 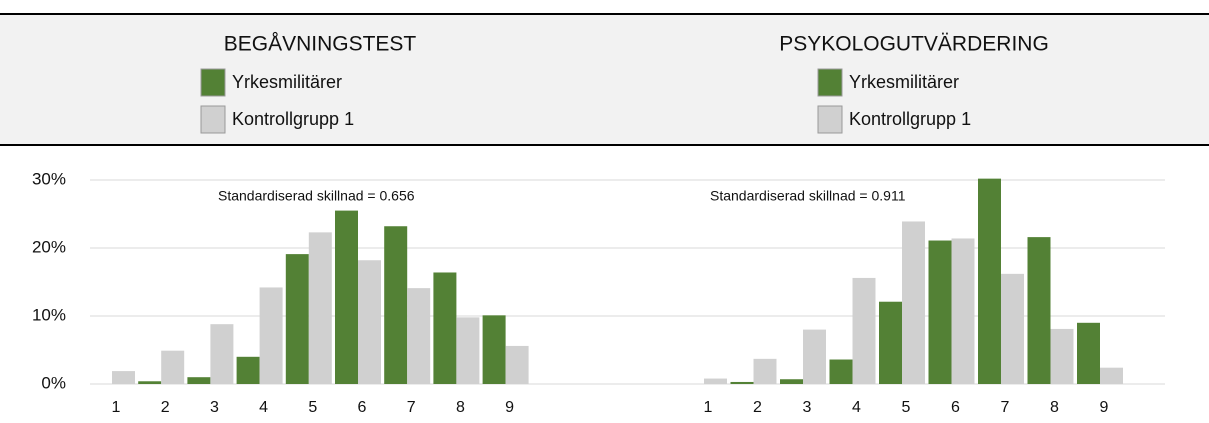 What do you see at coordinates (53, 382) in the screenshot?
I see `y-tick-label: 0%` at bounding box center [53, 382].